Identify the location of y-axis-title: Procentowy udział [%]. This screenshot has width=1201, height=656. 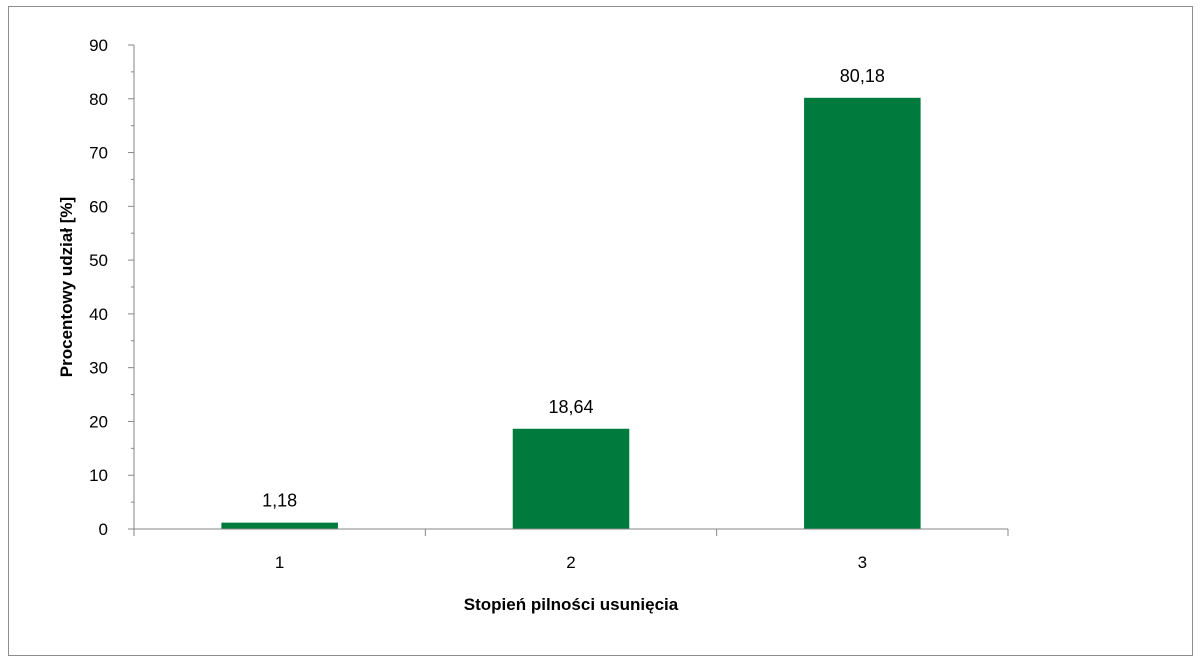
(66, 287).